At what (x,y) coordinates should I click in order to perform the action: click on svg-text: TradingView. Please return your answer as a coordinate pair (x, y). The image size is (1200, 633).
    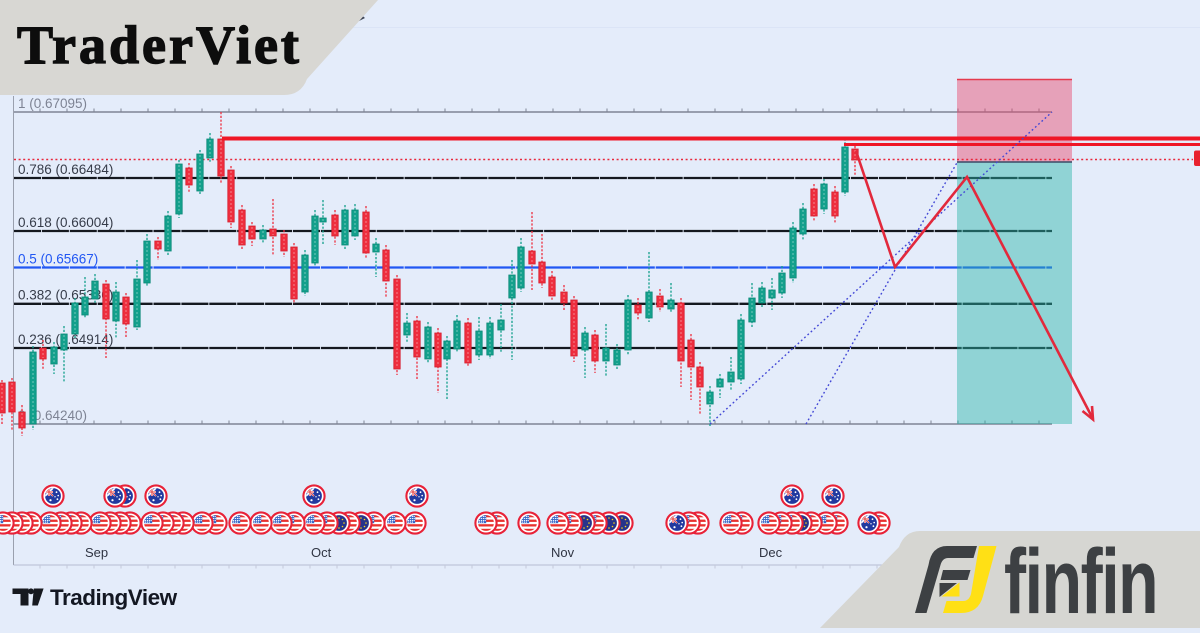
    Looking at the image, I should click on (114, 597).